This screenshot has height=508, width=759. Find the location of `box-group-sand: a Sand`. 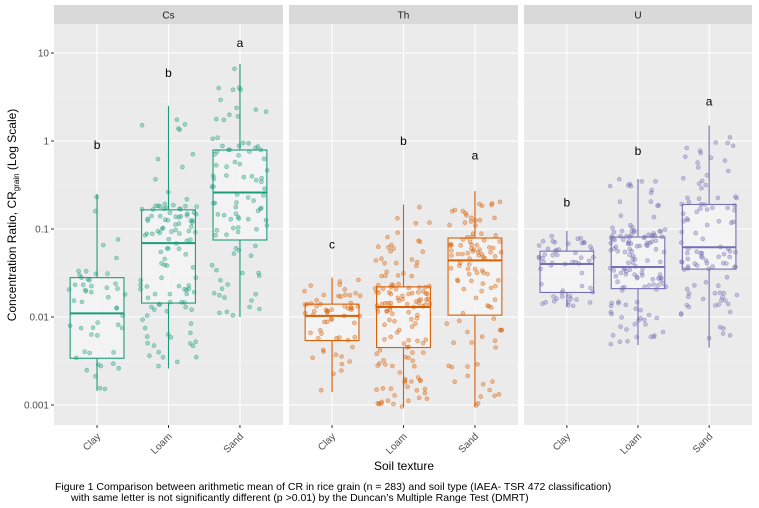

box-group-sand: a Sand is located at coordinates (239, 246).